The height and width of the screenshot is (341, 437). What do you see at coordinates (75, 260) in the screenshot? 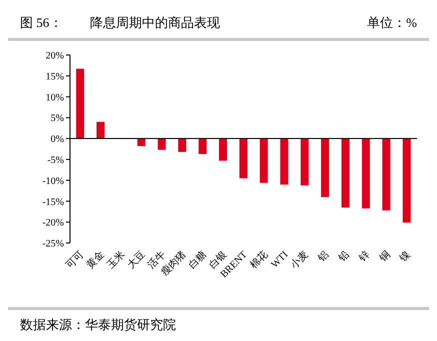
I see `x-tick-label: 可可` at bounding box center [75, 260].